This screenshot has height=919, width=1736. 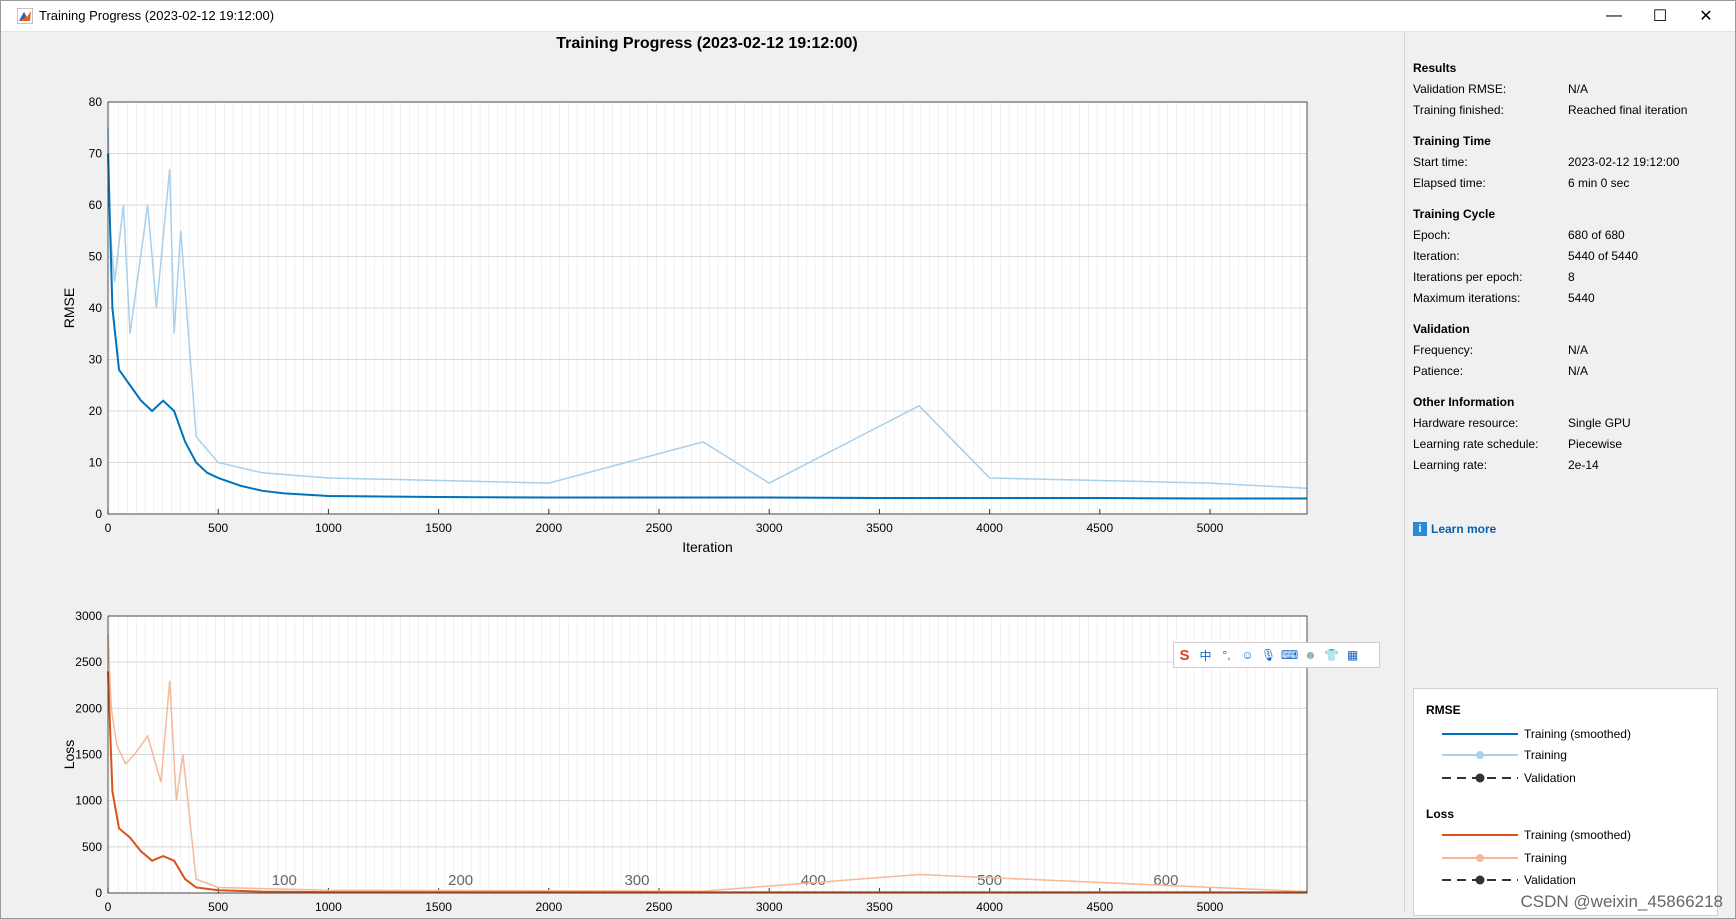 What do you see at coordinates (707, 547) in the screenshot?
I see `x-axis-label: Iteration` at bounding box center [707, 547].